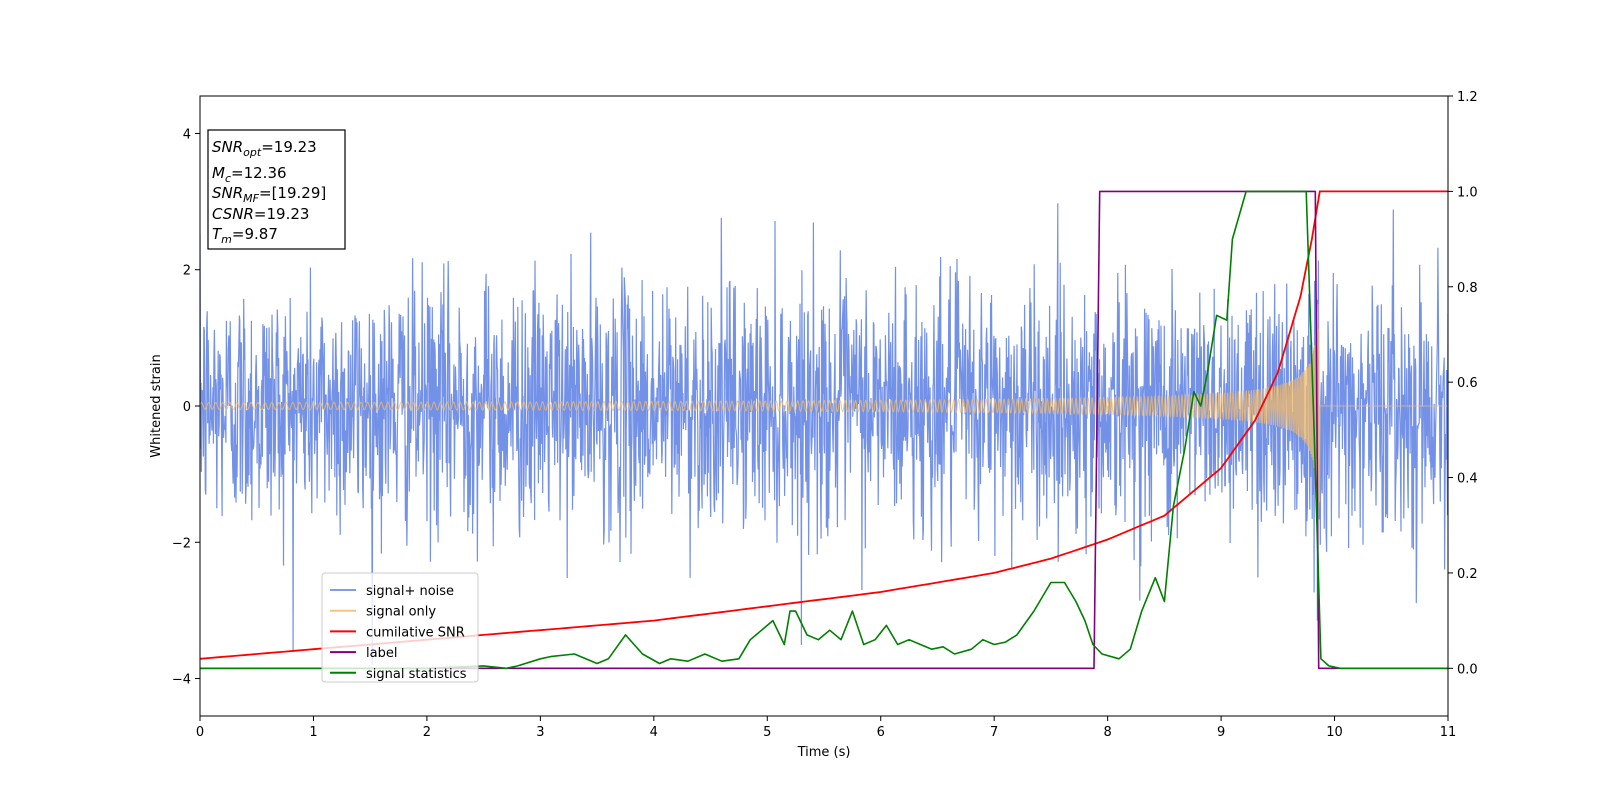 The height and width of the screenshot is (800, 1600). I want to click on y2-tick-label: 0.4, so click(1467, 479).